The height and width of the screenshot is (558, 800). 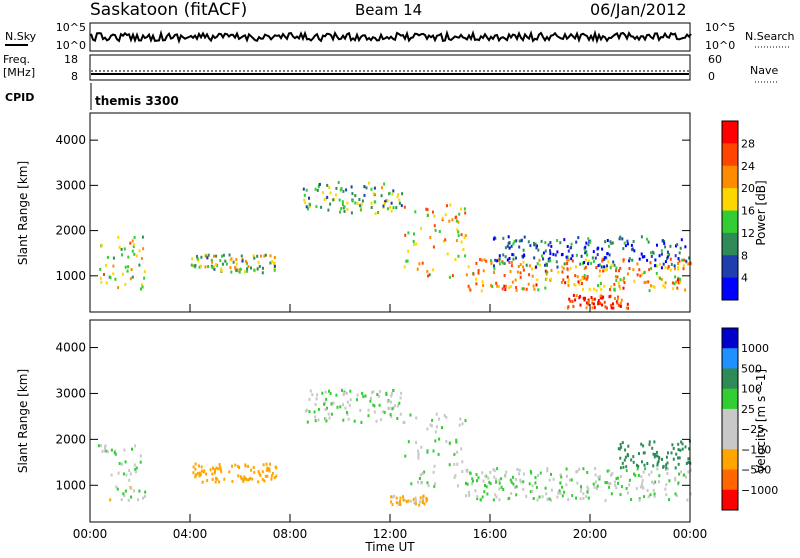 What do you see at coordinates (390, 67) in the screenshot?
I see `freq-panel-frame` at bounding box center [390, 67].